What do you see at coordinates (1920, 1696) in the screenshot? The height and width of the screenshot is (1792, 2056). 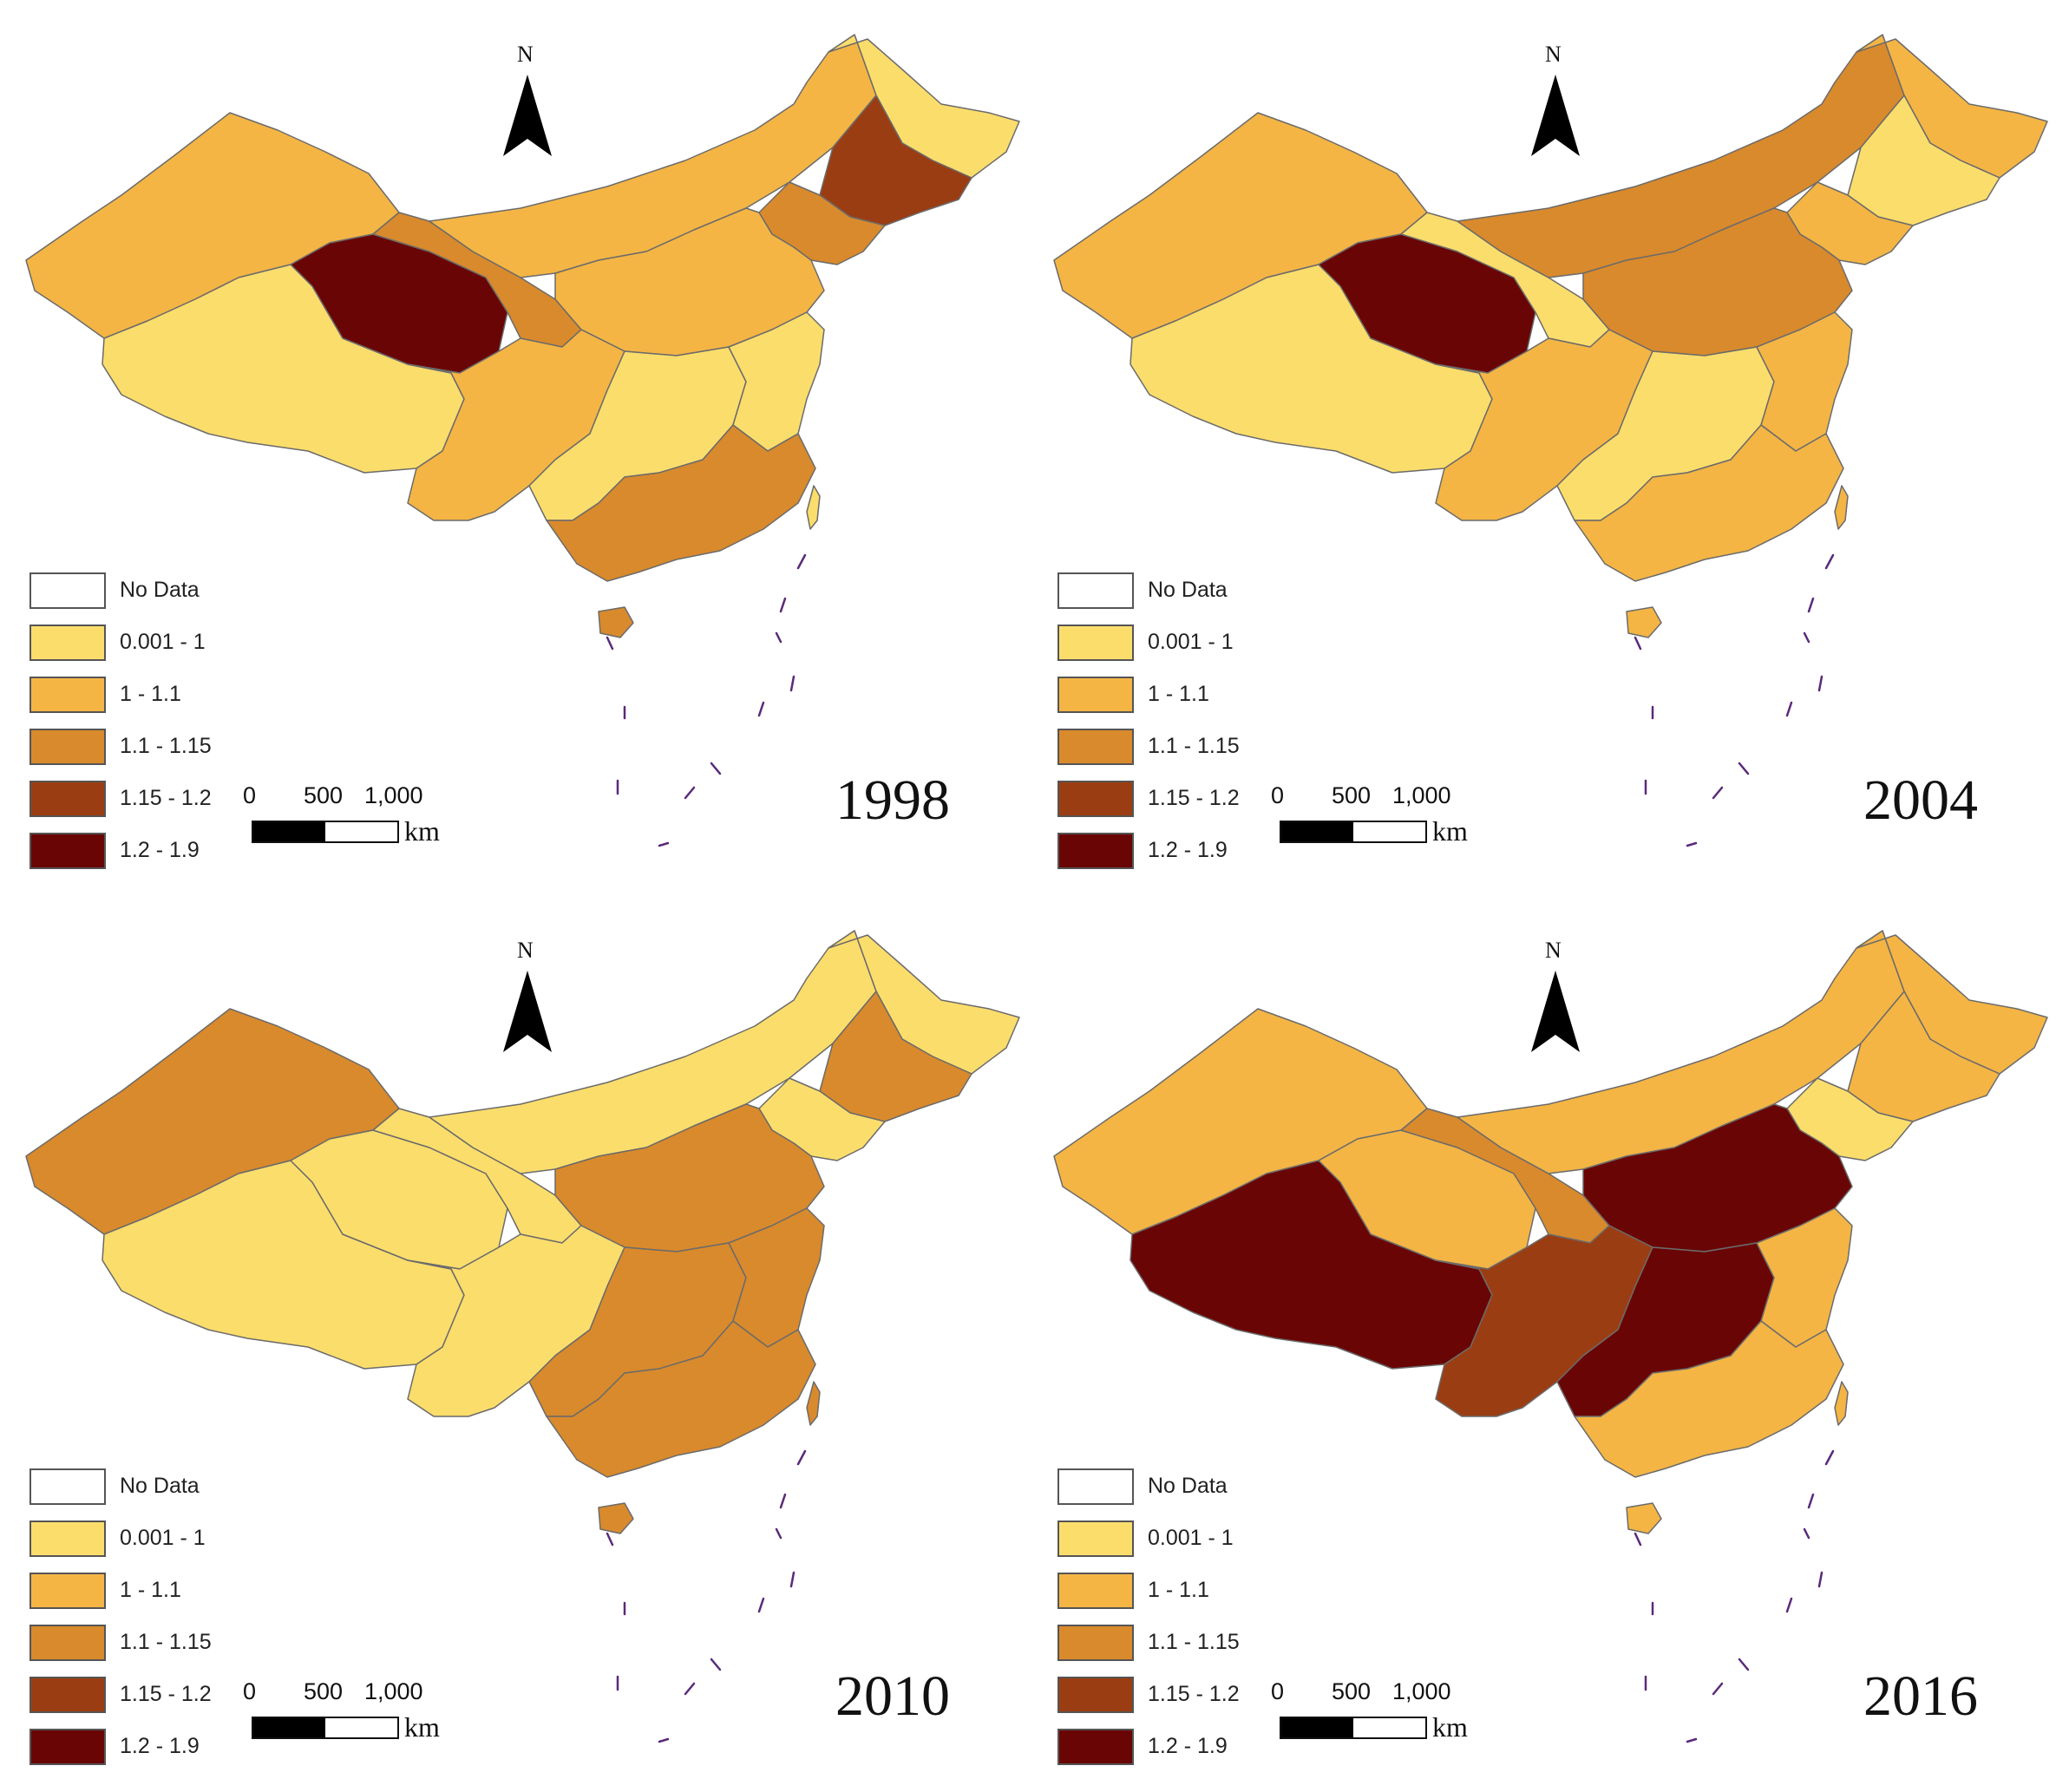 I see `year-label: 2016` at bounding box center [1920, 1696].